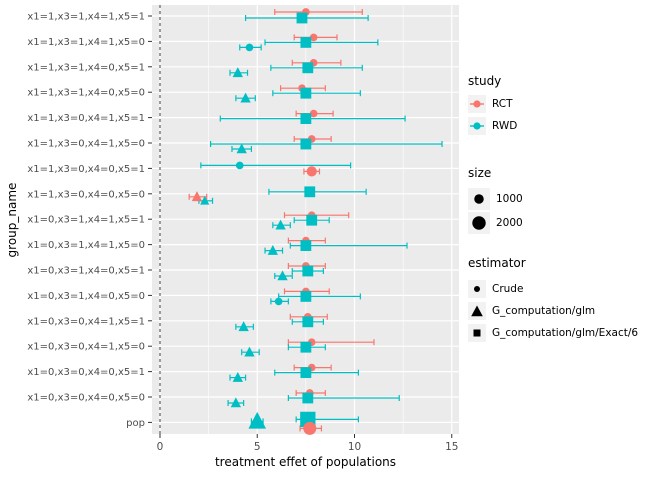 This screenshot has height=480, width=672. Describe the element at coordinates (508, 289) in the screenshot. I see `legend-label-crude: Crude` at that location.